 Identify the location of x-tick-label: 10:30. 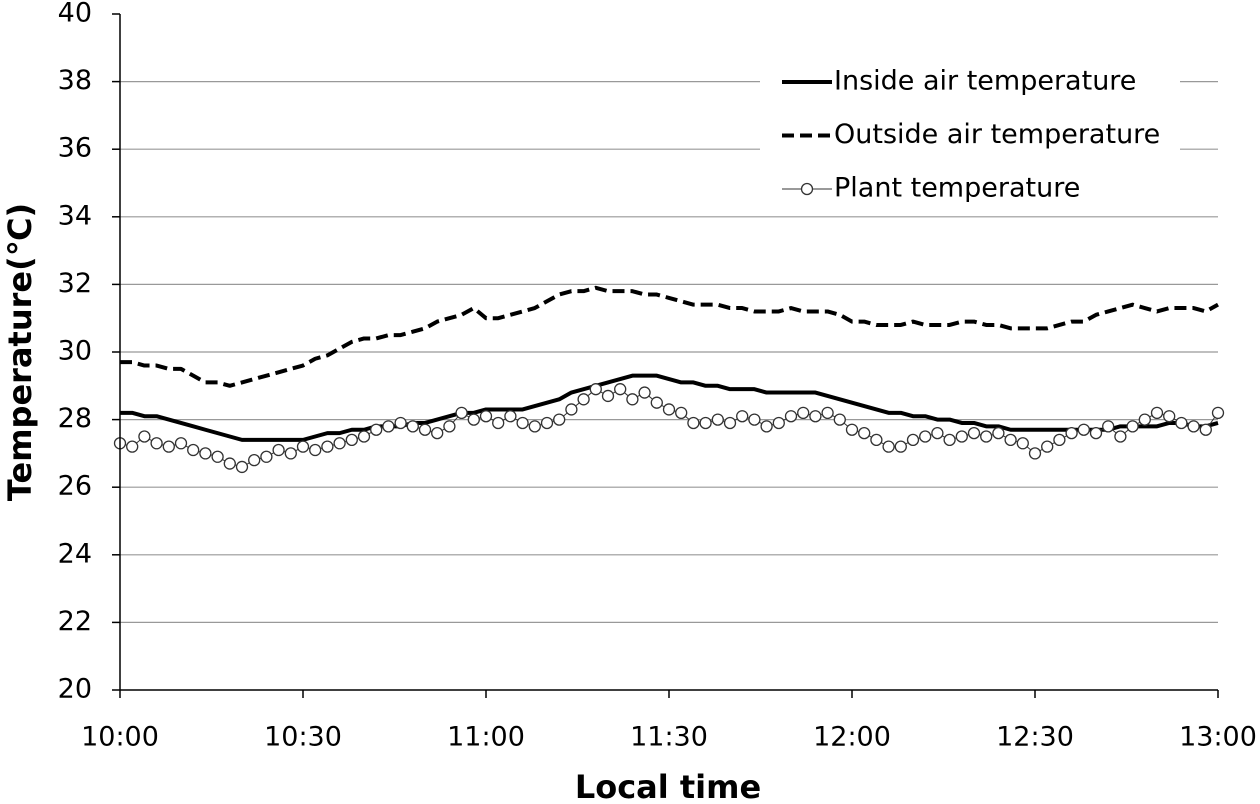
(303, 737).